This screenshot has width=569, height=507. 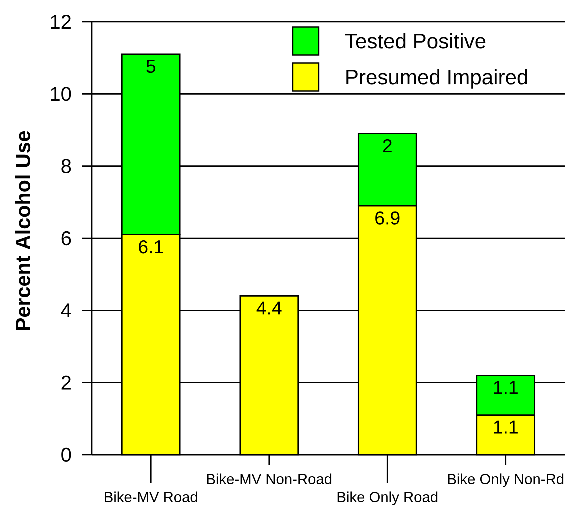 What do you see at coordinates (61, 22) in the screenshot?
I see `y-tick-label: 12` at bounding box center [61, 22].